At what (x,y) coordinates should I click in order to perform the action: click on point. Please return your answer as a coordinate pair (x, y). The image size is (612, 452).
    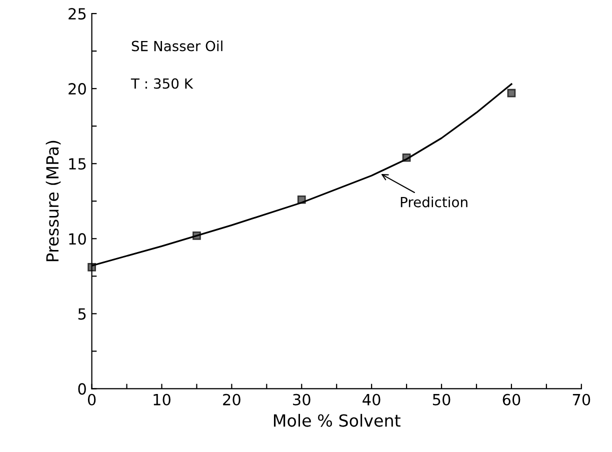
    Looking at the image, I should click on (511, 93).